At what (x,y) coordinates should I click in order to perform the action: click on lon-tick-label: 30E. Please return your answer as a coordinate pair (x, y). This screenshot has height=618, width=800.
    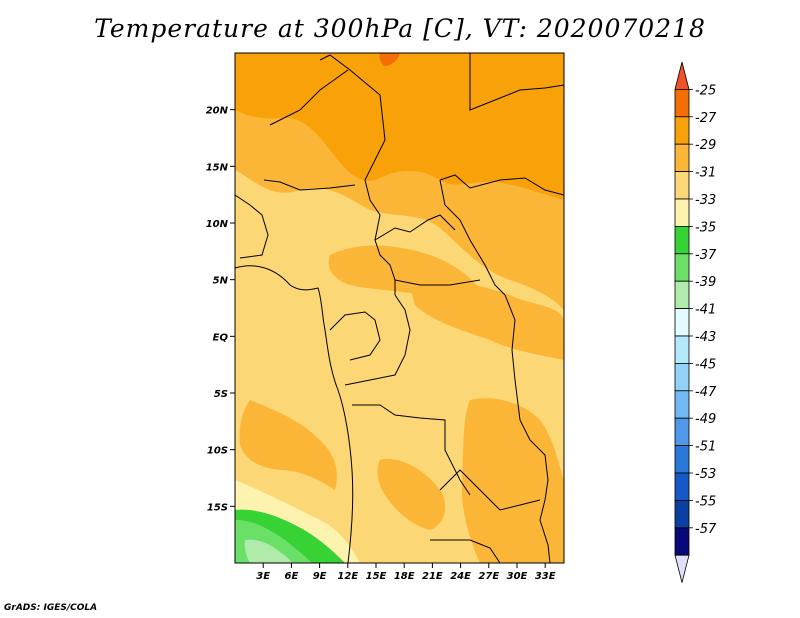
    Looking at the image, I should click on (517, 576).